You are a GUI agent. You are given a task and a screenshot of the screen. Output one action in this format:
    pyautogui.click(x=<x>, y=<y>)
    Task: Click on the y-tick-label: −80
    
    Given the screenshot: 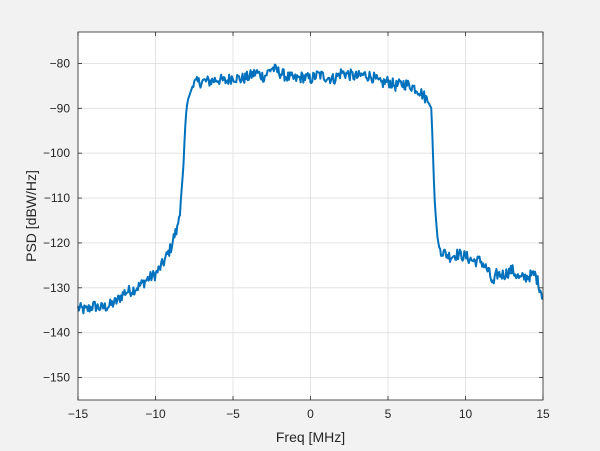 What is the action you would take?
    pyautogui.click(x=60, y=63)
    